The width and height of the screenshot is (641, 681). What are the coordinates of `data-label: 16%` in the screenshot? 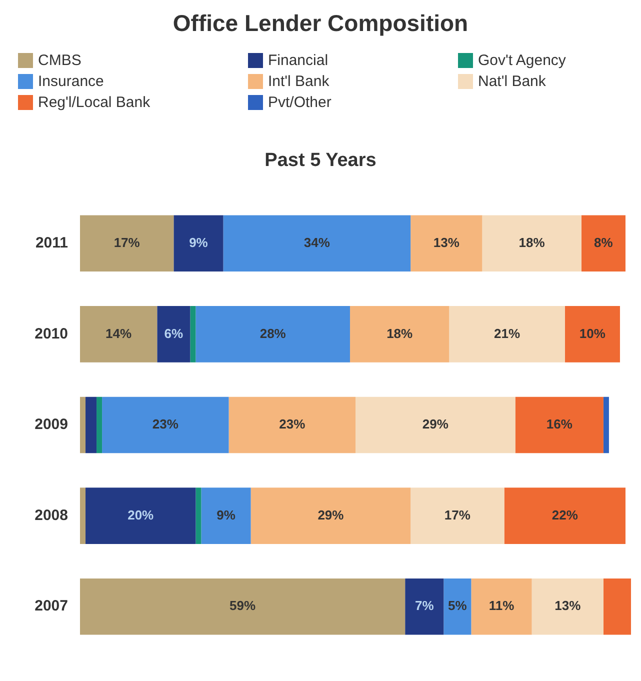 It's located at (559, 424).